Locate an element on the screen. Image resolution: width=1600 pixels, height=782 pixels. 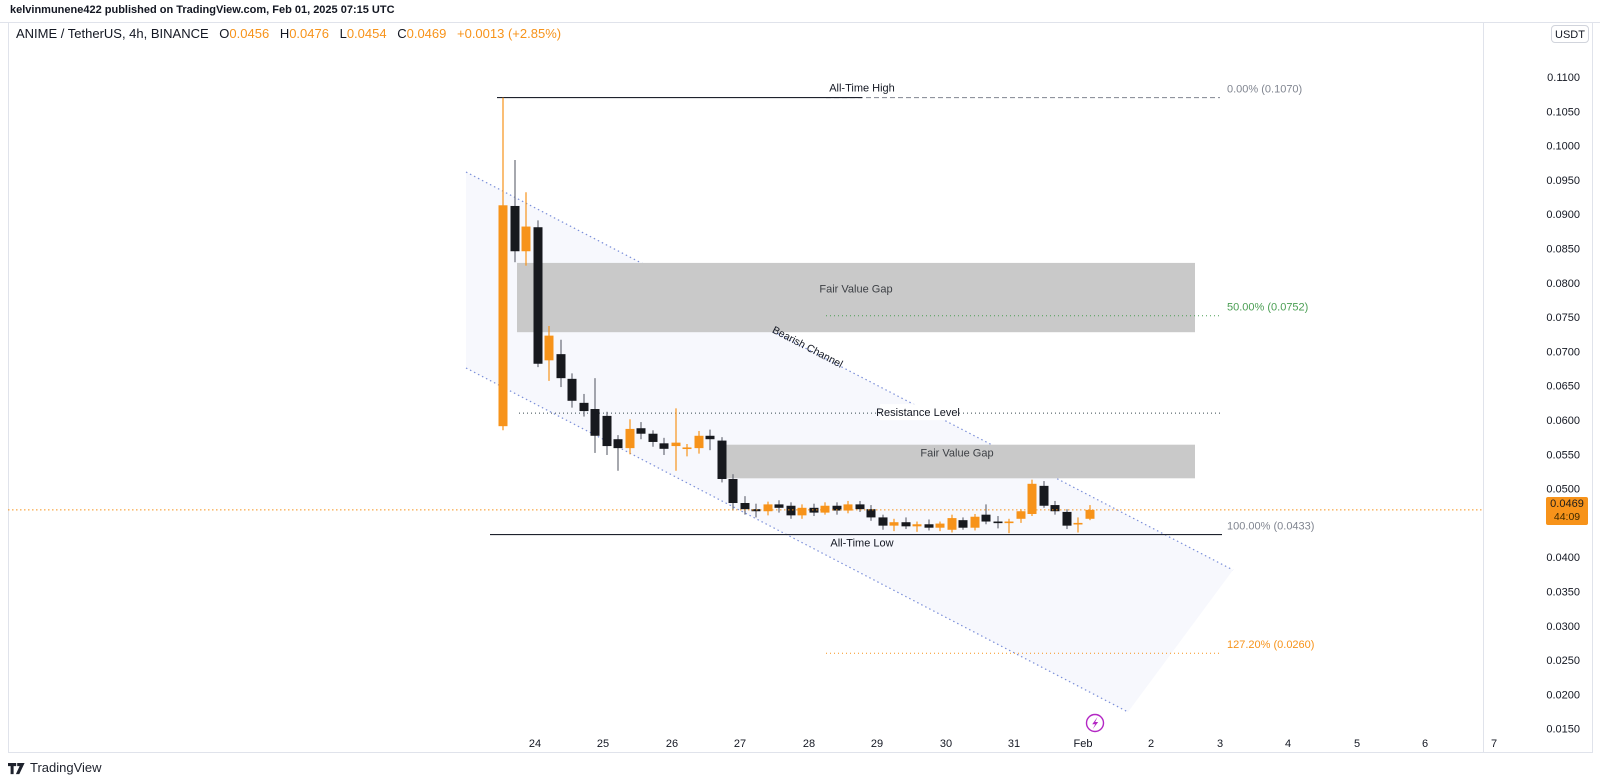
price-tick-label: 0.0300 is located at coordinates (1563, 627).